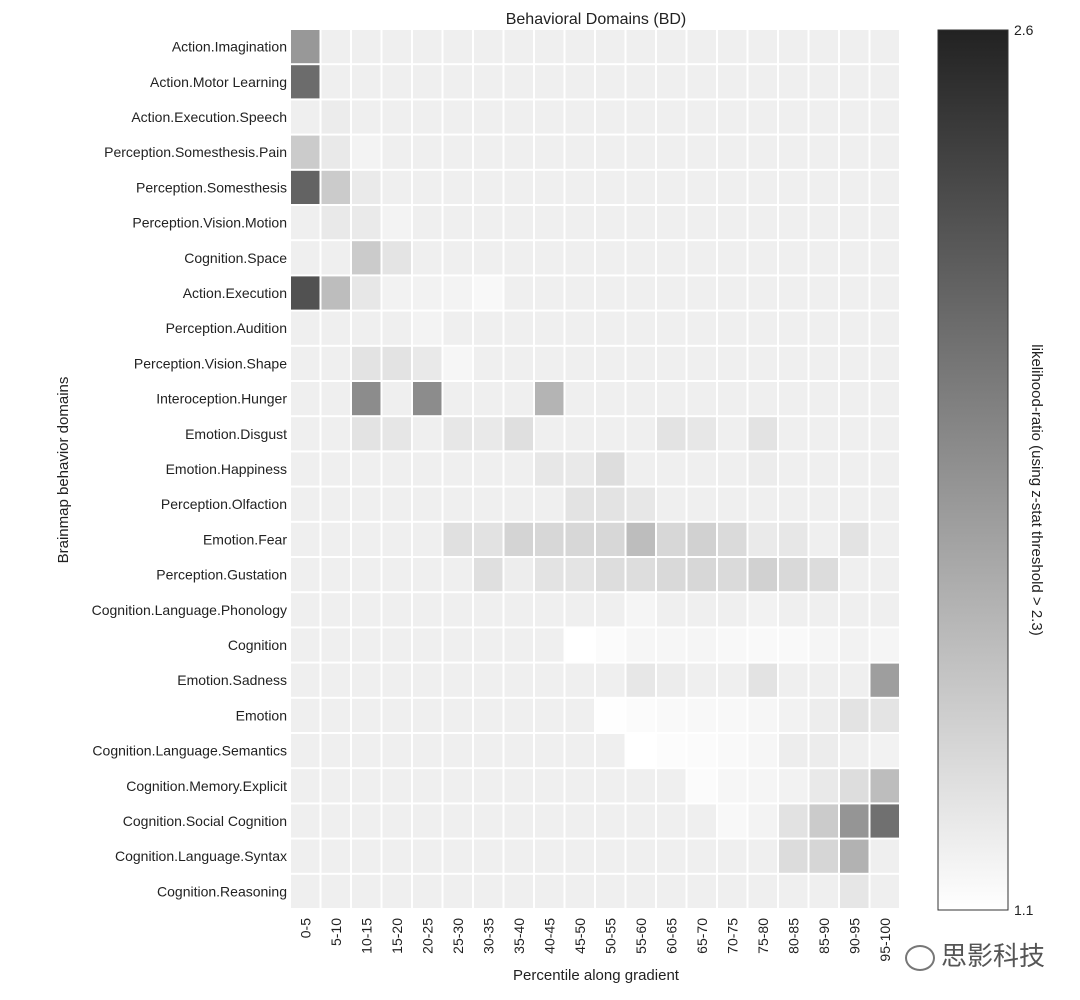 The height and width of the screenshot is (1000, 1080). Describe the element at coordinates (854, 936) in the screenshot. I see `x-tick-label: 90-95` at that location.